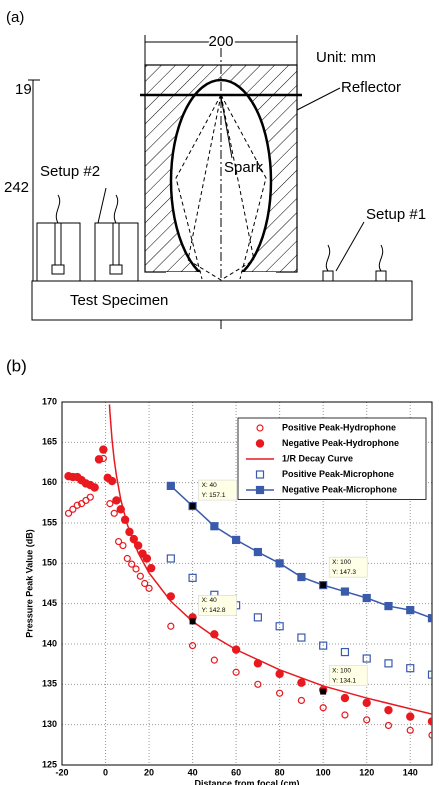 The image size is (439, 785). I want to click on y-tick-label: 135, so click(49, 684).